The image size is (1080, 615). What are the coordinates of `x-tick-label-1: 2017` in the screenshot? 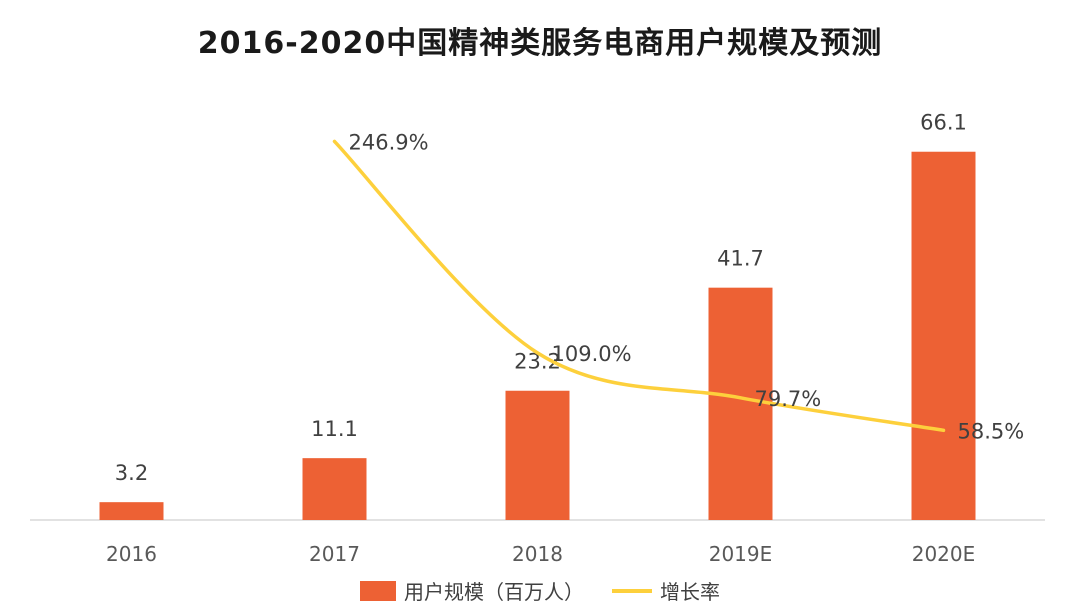 It's located at (334, 554).